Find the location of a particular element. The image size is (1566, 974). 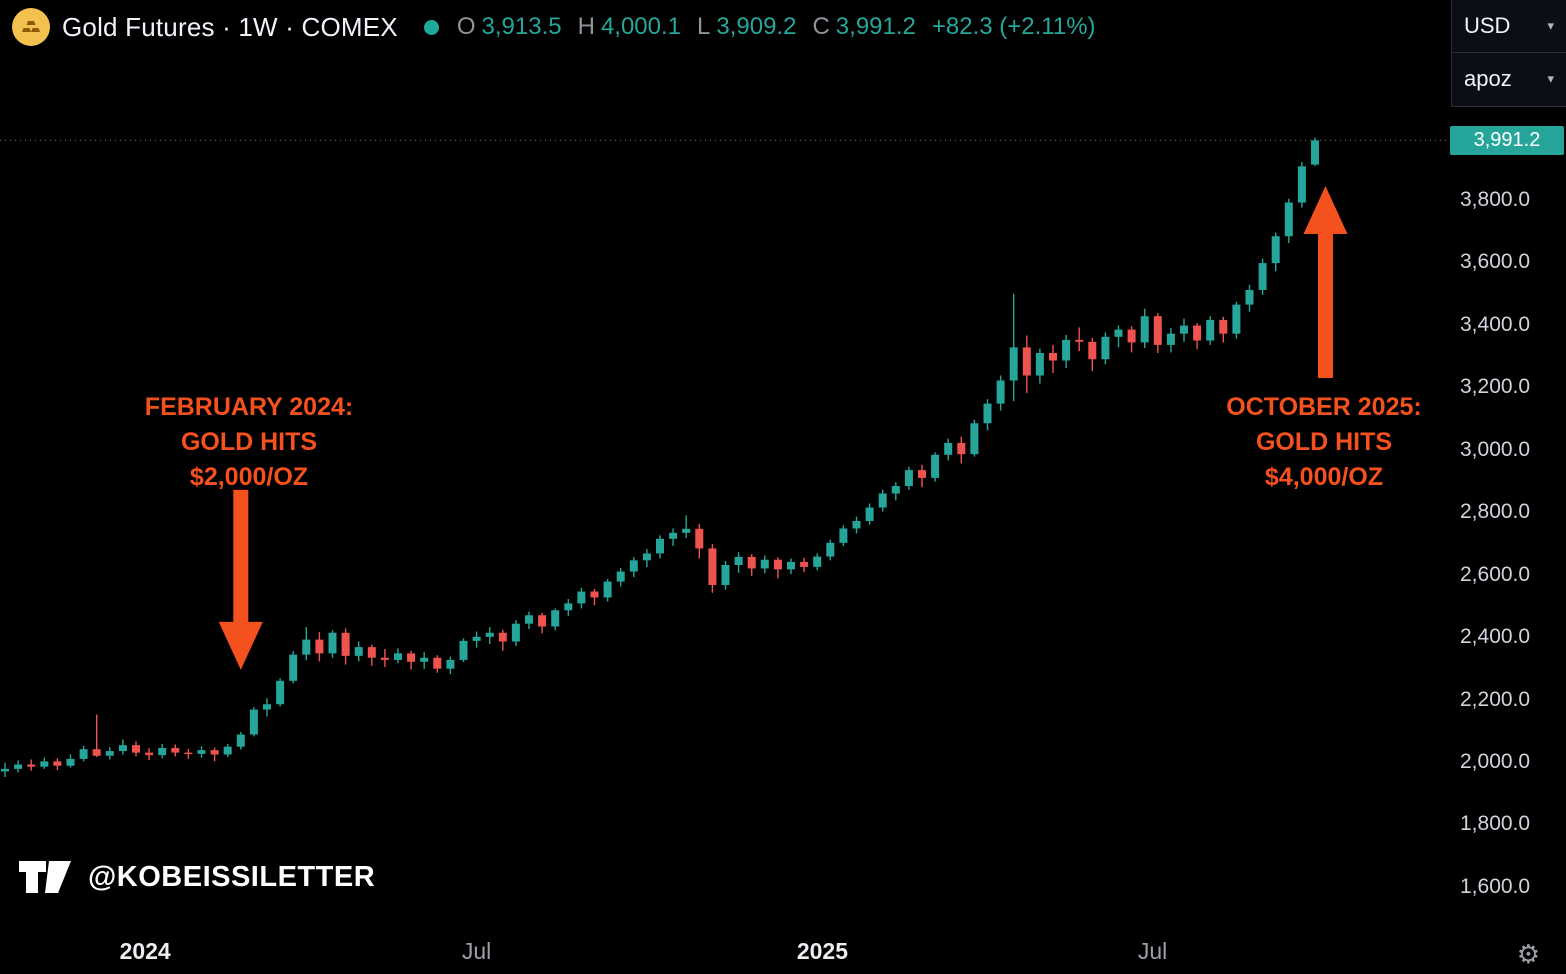

close-label: C is located at coordinates (821, 26).